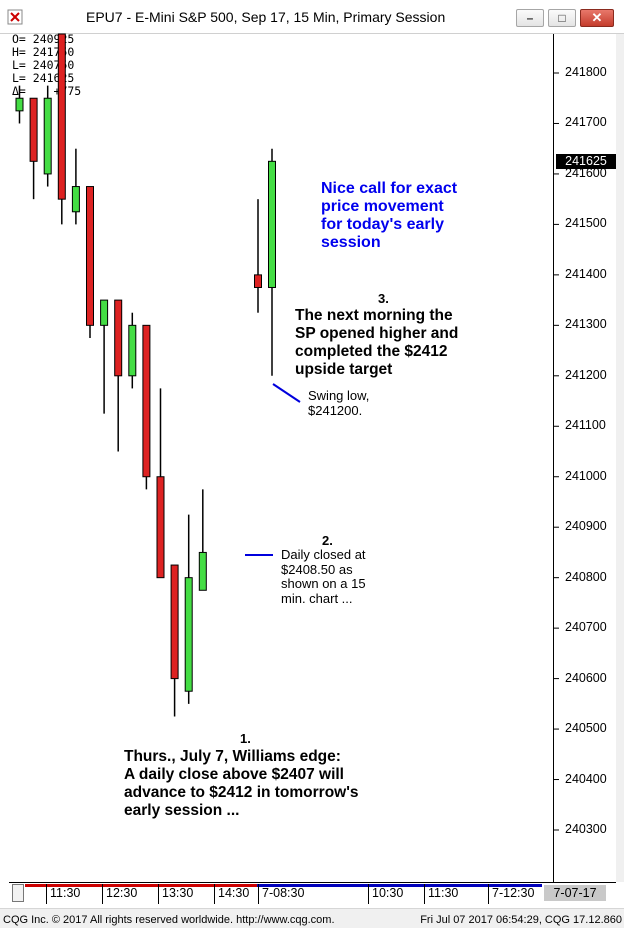 Image resolution: width=624 pixels, height=928 pixels. What do you see at coordinates (586, 627) in the screenshot?
I see `y-tick-label: 240700` at bounding box center [586, 627].